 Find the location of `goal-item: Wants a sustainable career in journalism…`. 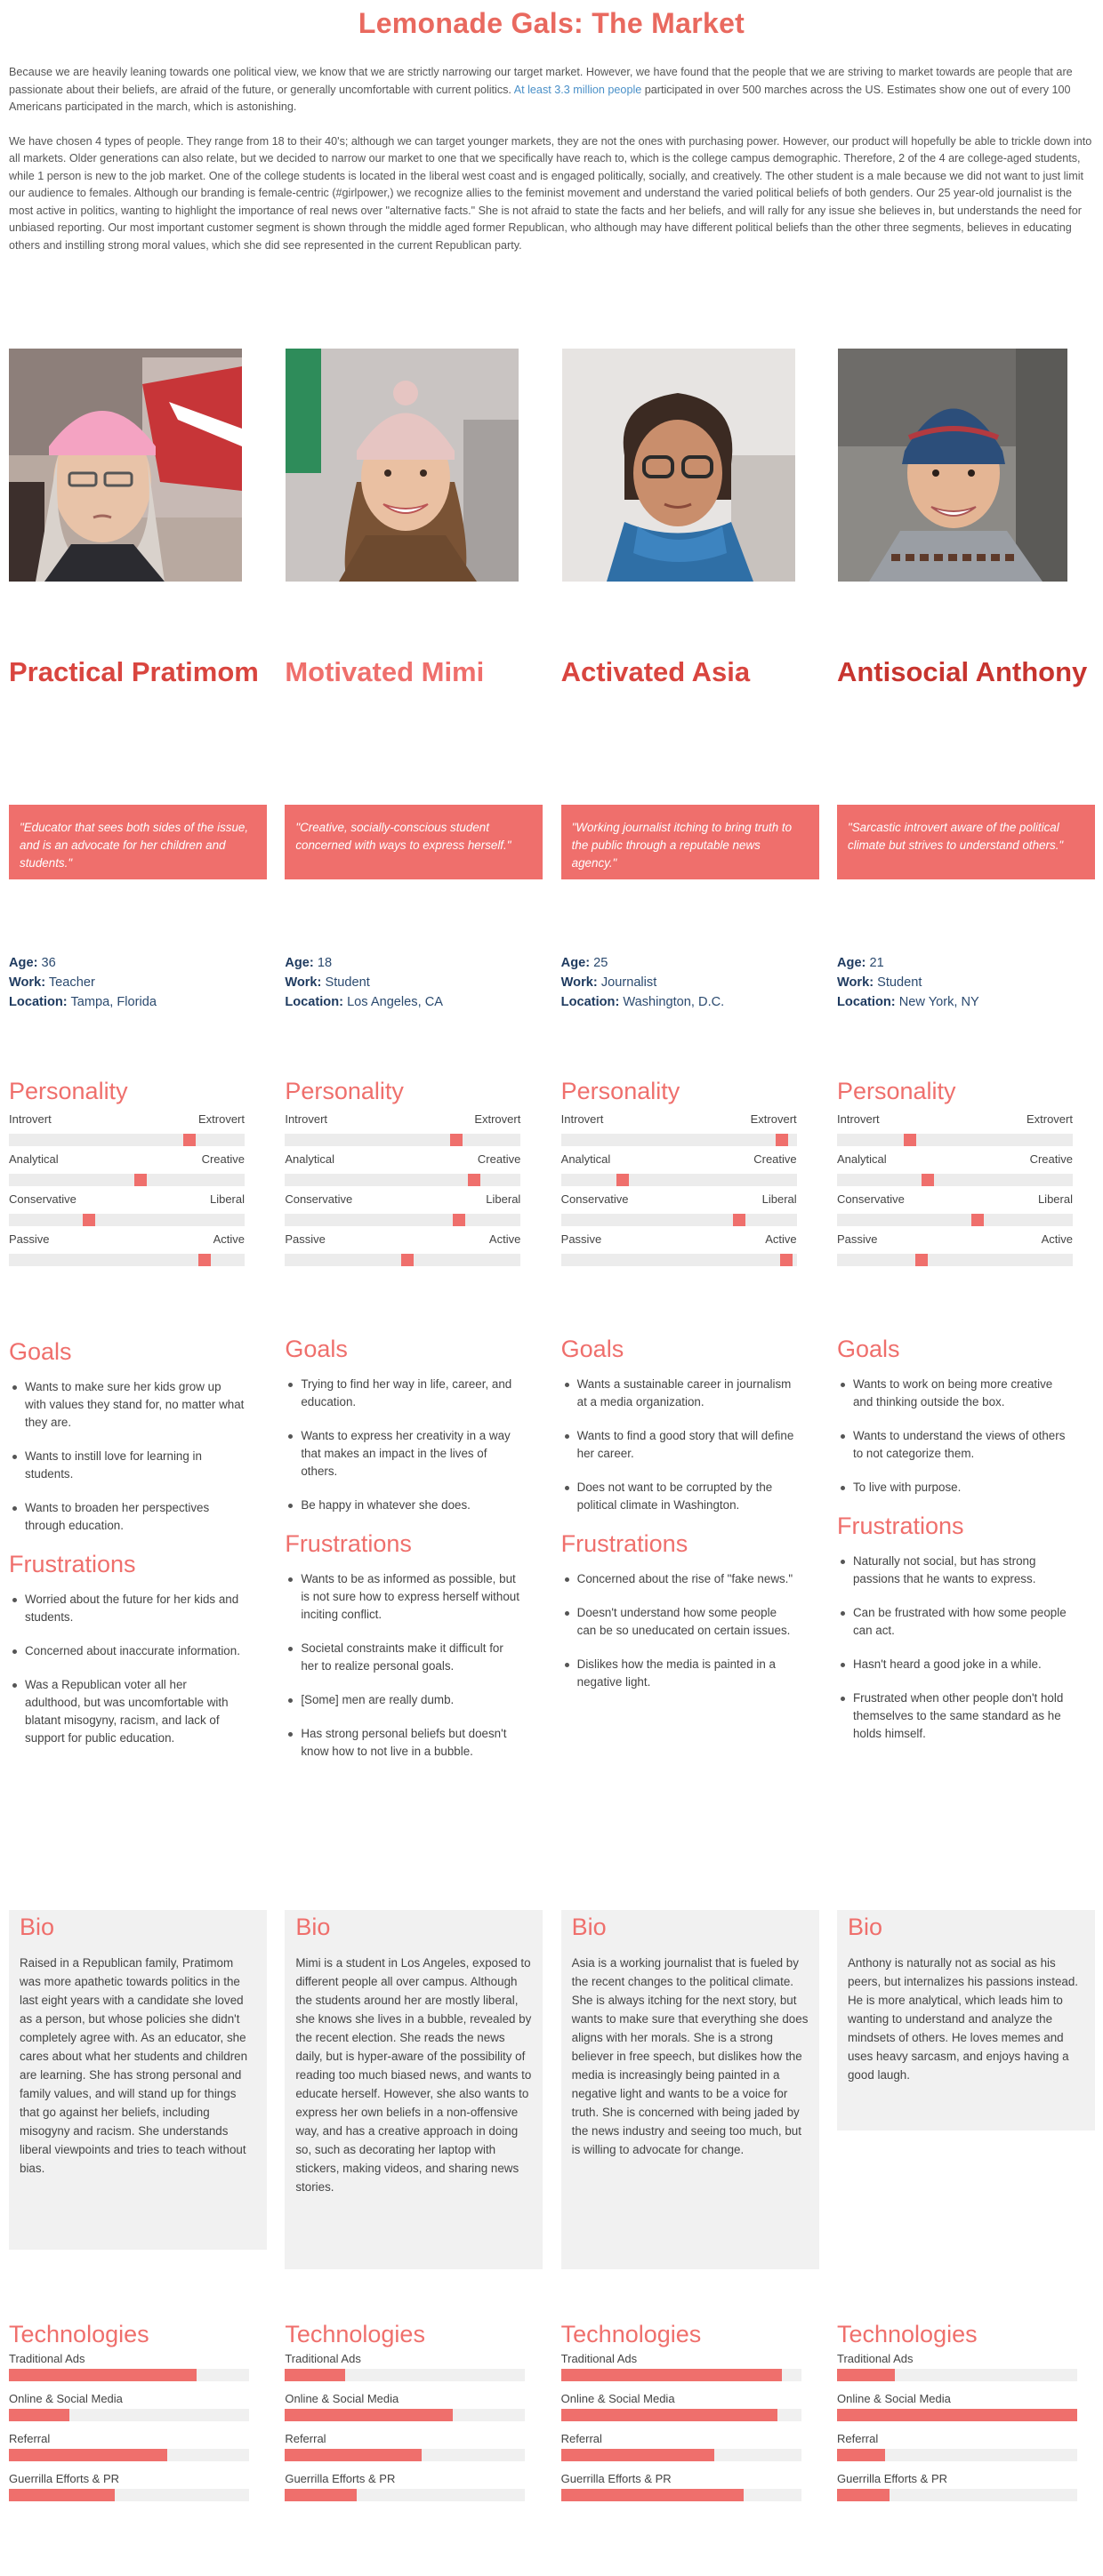

goal-item: Wants a sustainable career in journalism… is located at coordinates (679, 1393).